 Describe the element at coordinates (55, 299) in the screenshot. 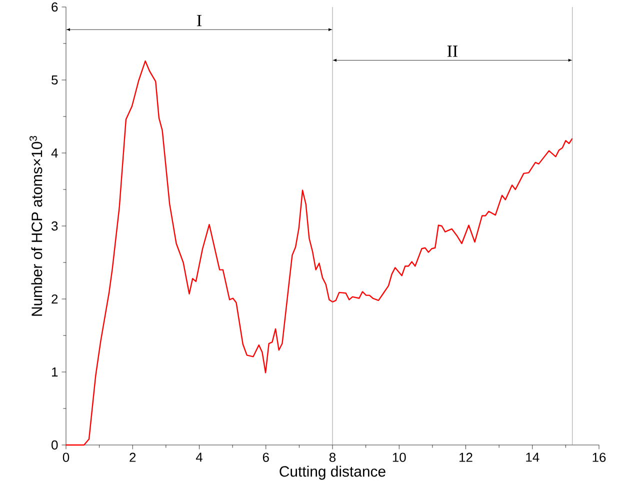

I see `y-tick-label: 2` at that location.